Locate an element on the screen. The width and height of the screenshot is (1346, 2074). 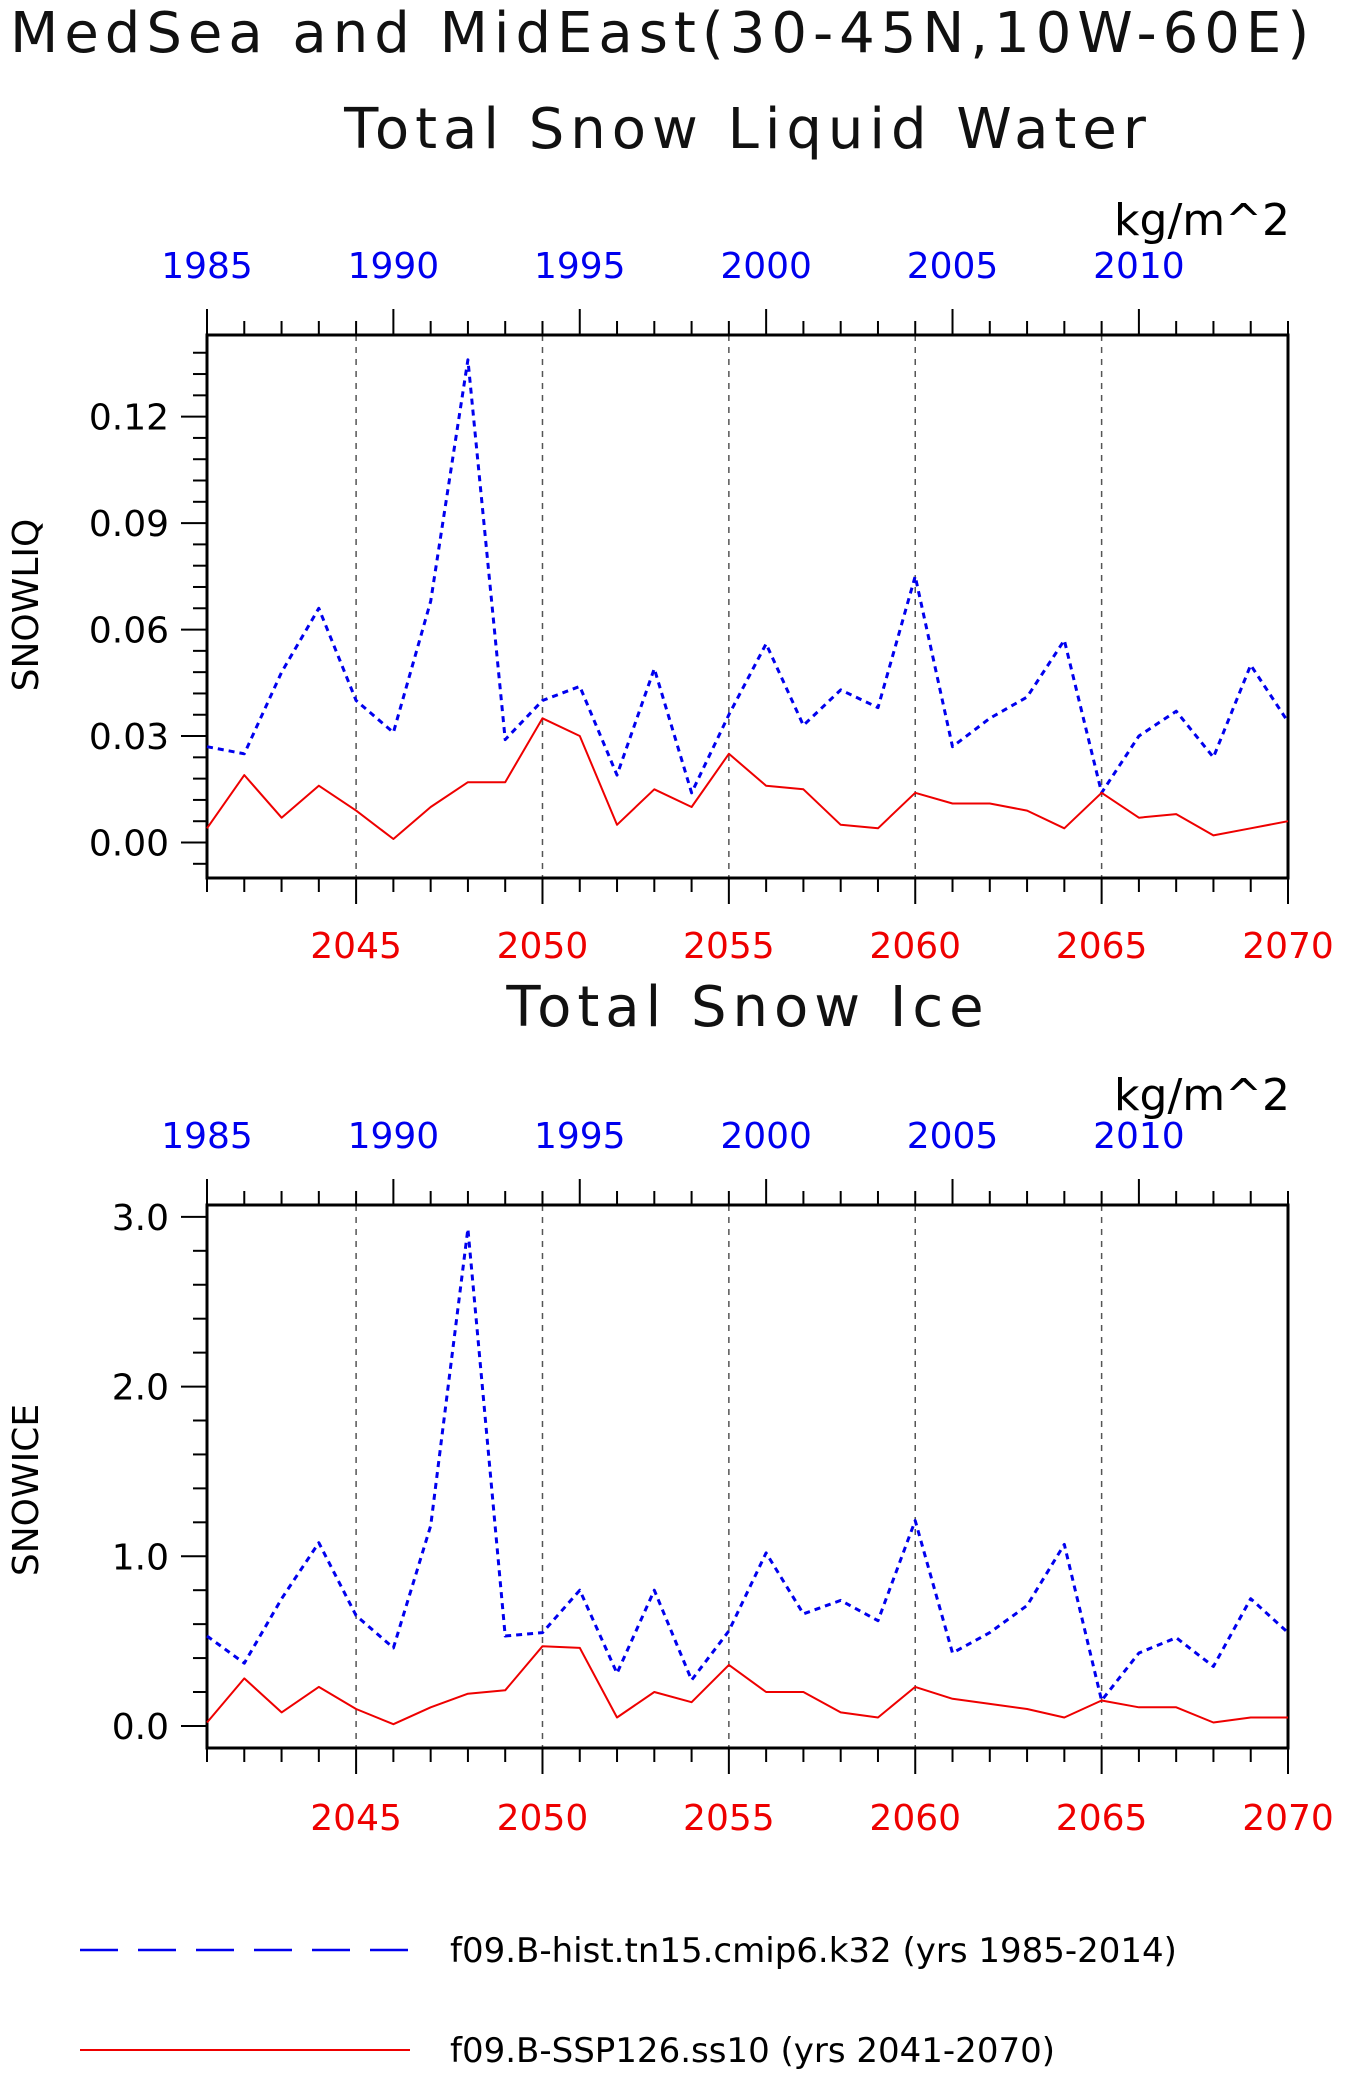
panel1-units: kg/m^2 is located at coordinates (1202, 220).